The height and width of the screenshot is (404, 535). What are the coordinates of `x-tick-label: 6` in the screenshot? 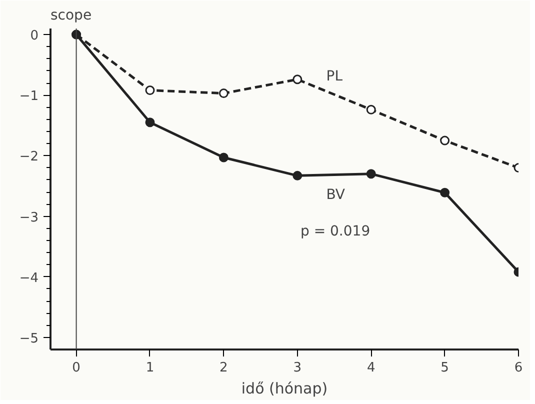 It's located at (518, 368).